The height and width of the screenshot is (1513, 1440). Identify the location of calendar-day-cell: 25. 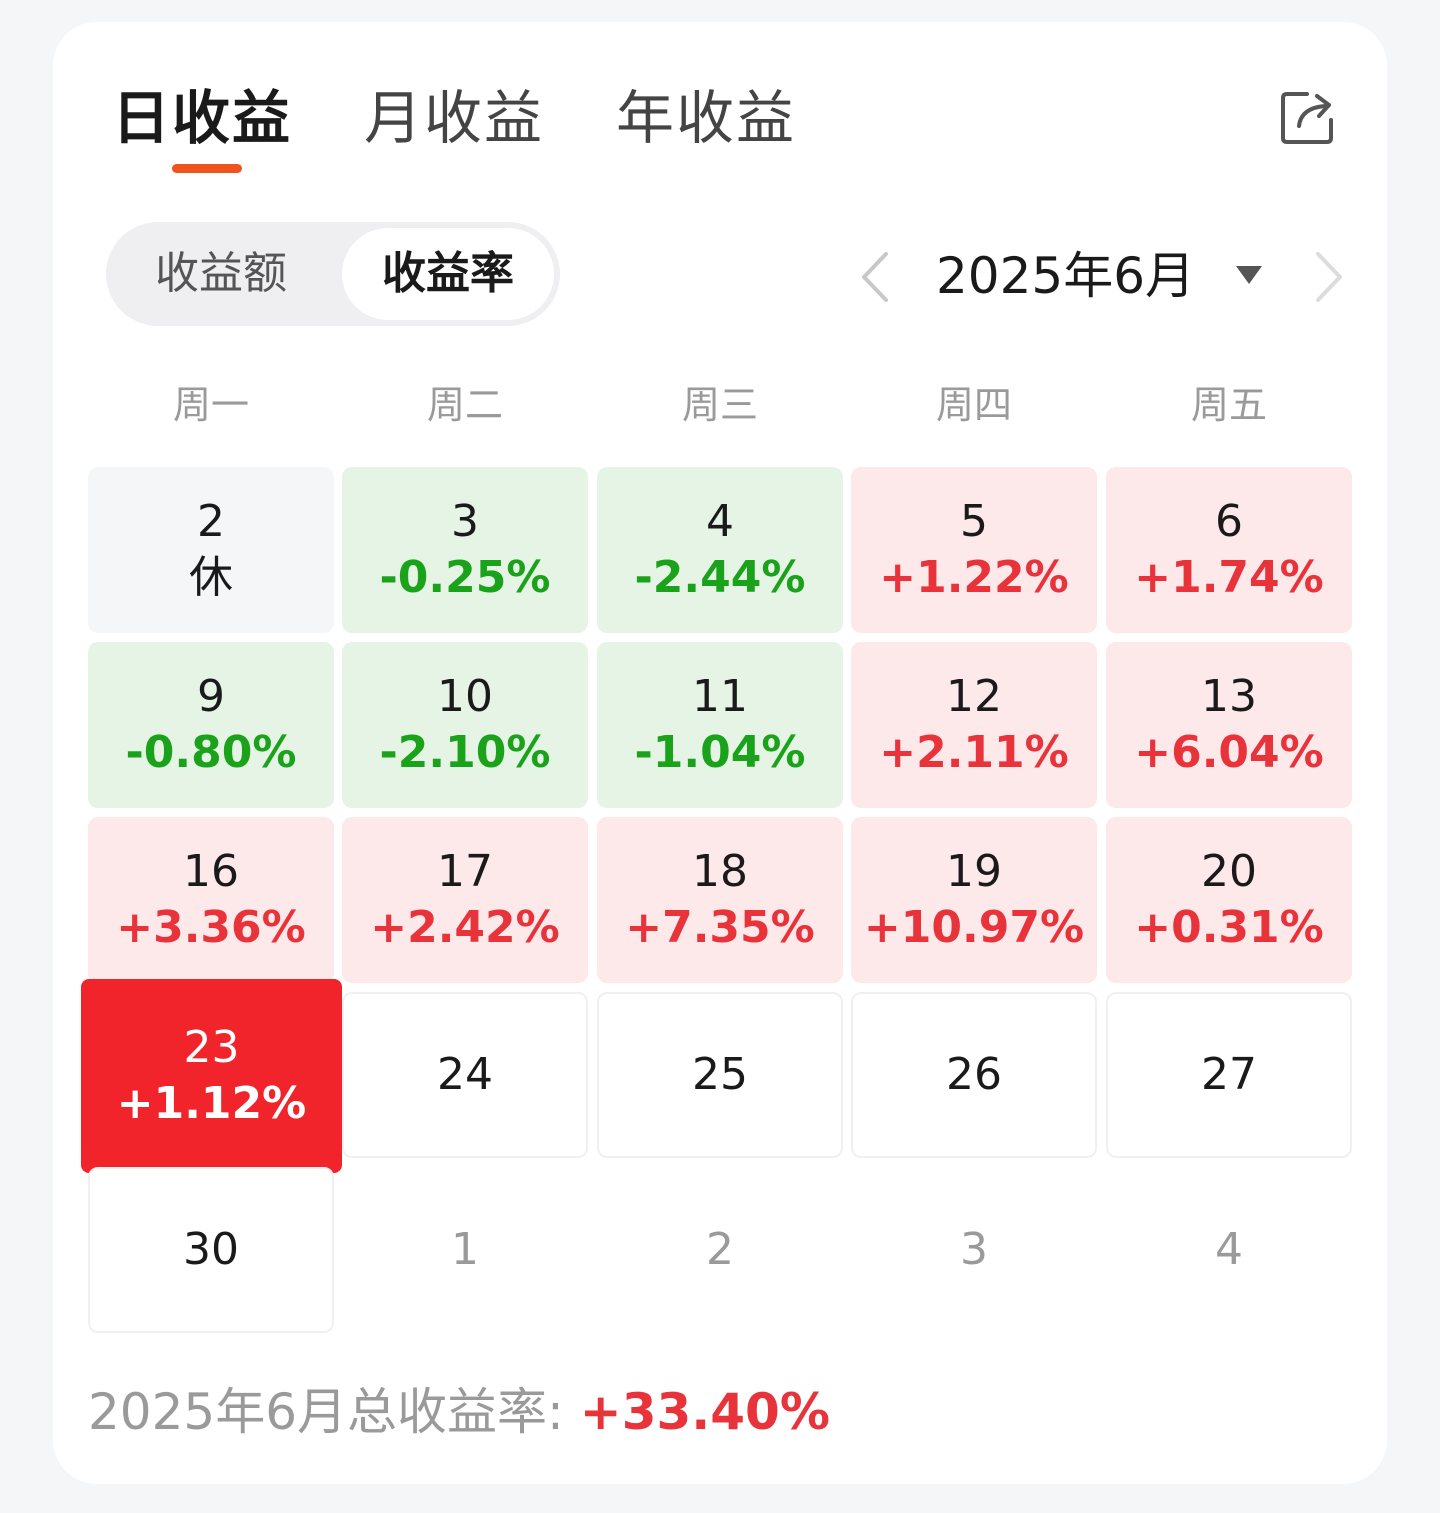
(720, 1075).